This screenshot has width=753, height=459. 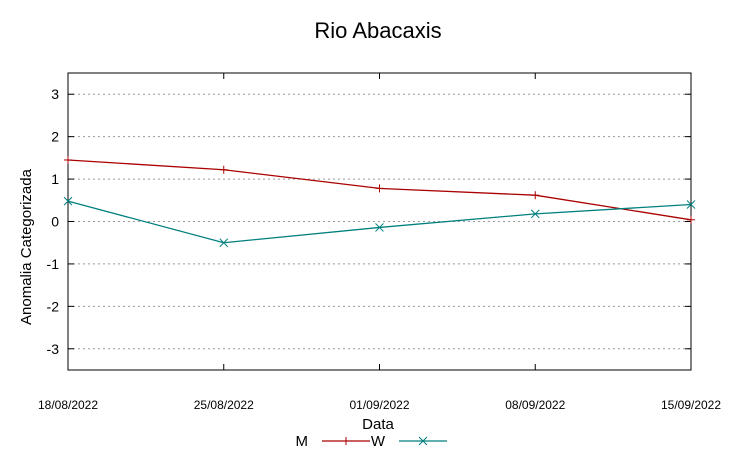 What do you see at coordinates (409, 441) in the screenshot?
I see `legend-entry-W: W` at bounding box center [409, 441].